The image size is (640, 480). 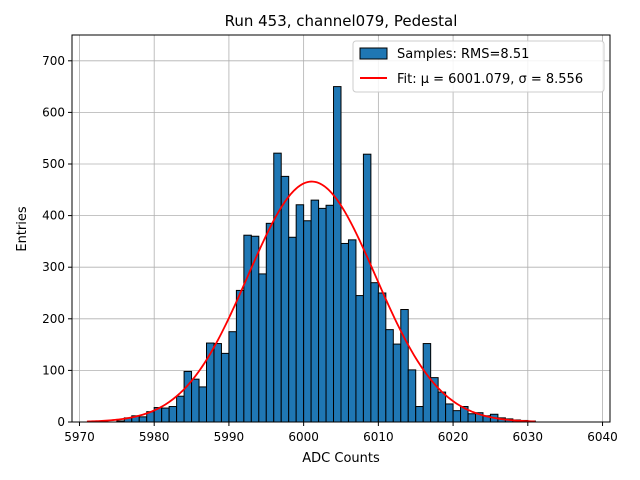 I want to click on x-tick-label: 5990, so click(x=229, y=437).